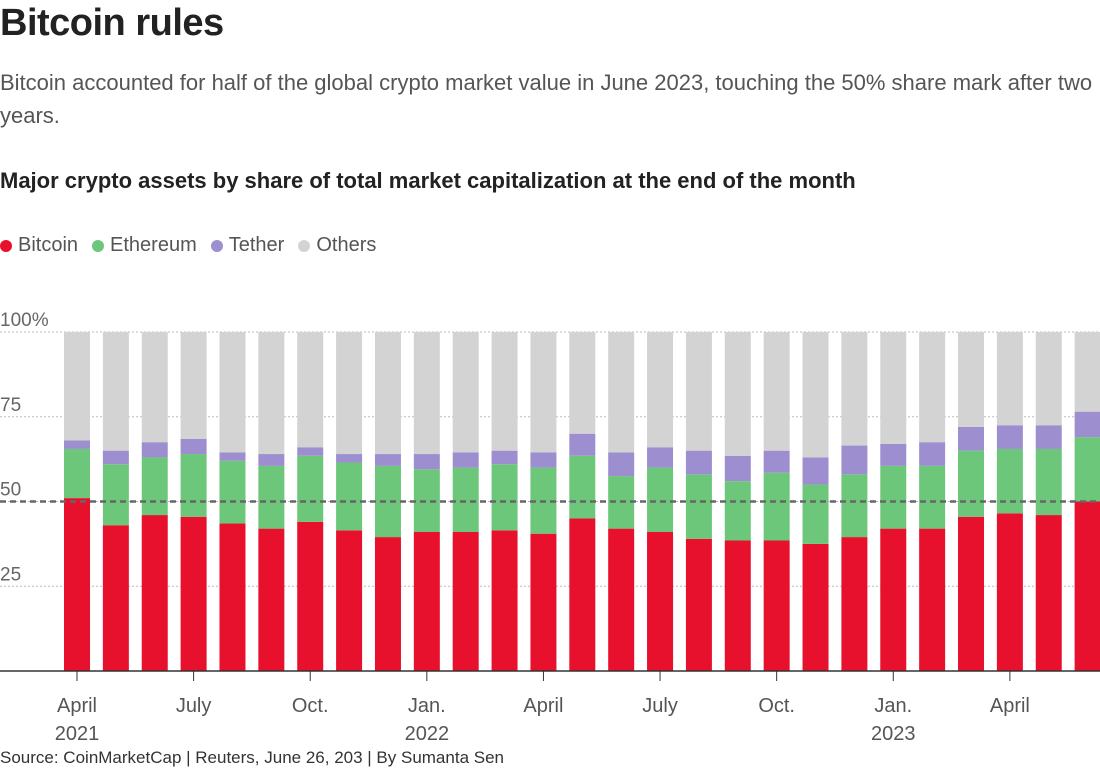 This screenshot has height=772, width=1100. I want to click on legend-item-ethereum: Ethereum, so click(144, 245).